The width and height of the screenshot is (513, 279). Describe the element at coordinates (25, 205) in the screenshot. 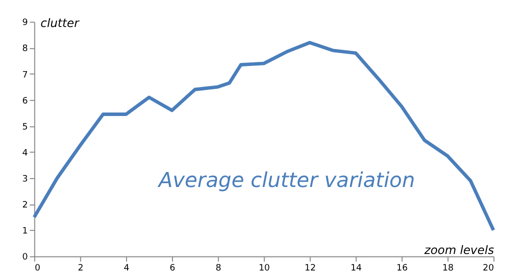

I see `y-tick-label: 2` at that location.